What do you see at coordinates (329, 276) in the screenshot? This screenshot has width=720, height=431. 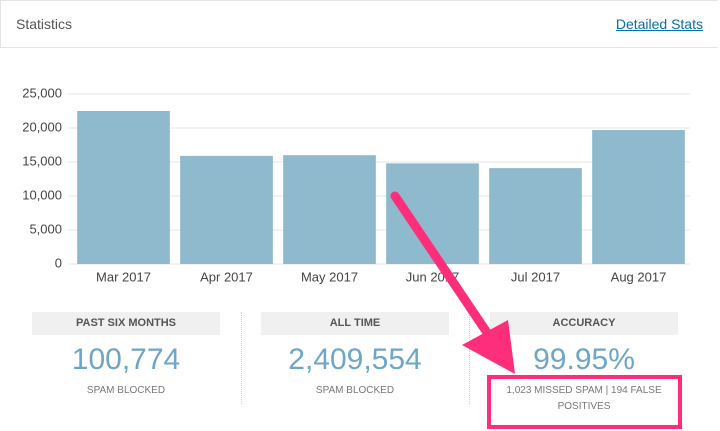 I see `x-tick-label: May 2017` at bounding box center [329, 276].